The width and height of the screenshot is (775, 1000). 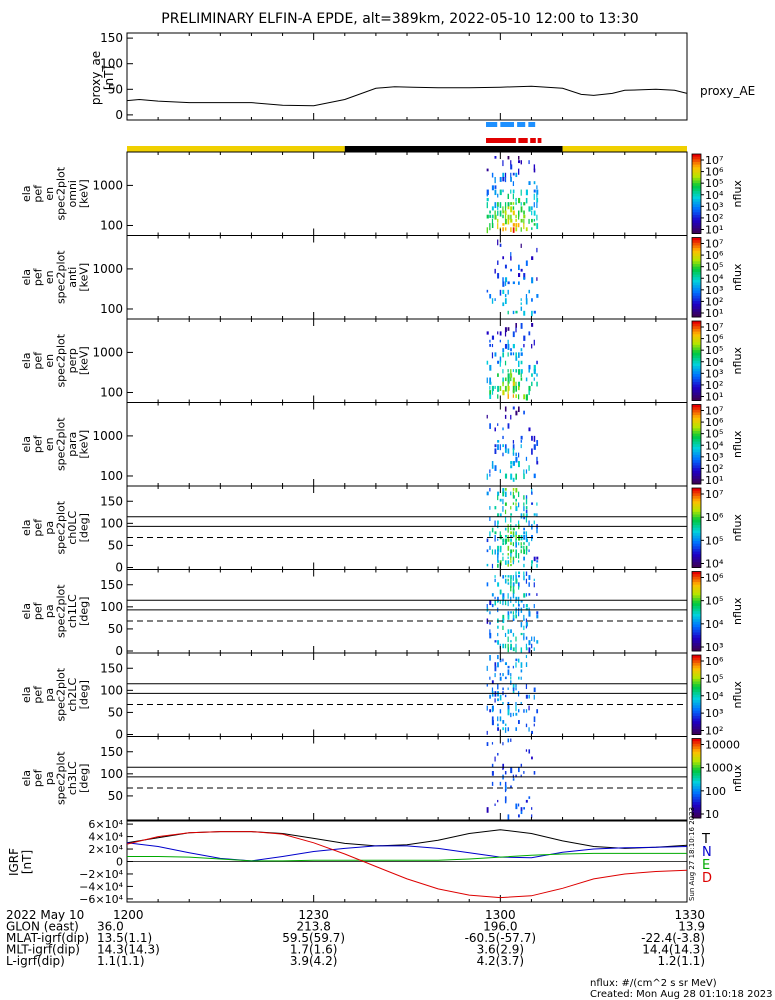 What do you see at coordinates (714, 578) in the screenshot?
I see `colorbar-tick-label: 10⁶` at bounding box center [714, 578].